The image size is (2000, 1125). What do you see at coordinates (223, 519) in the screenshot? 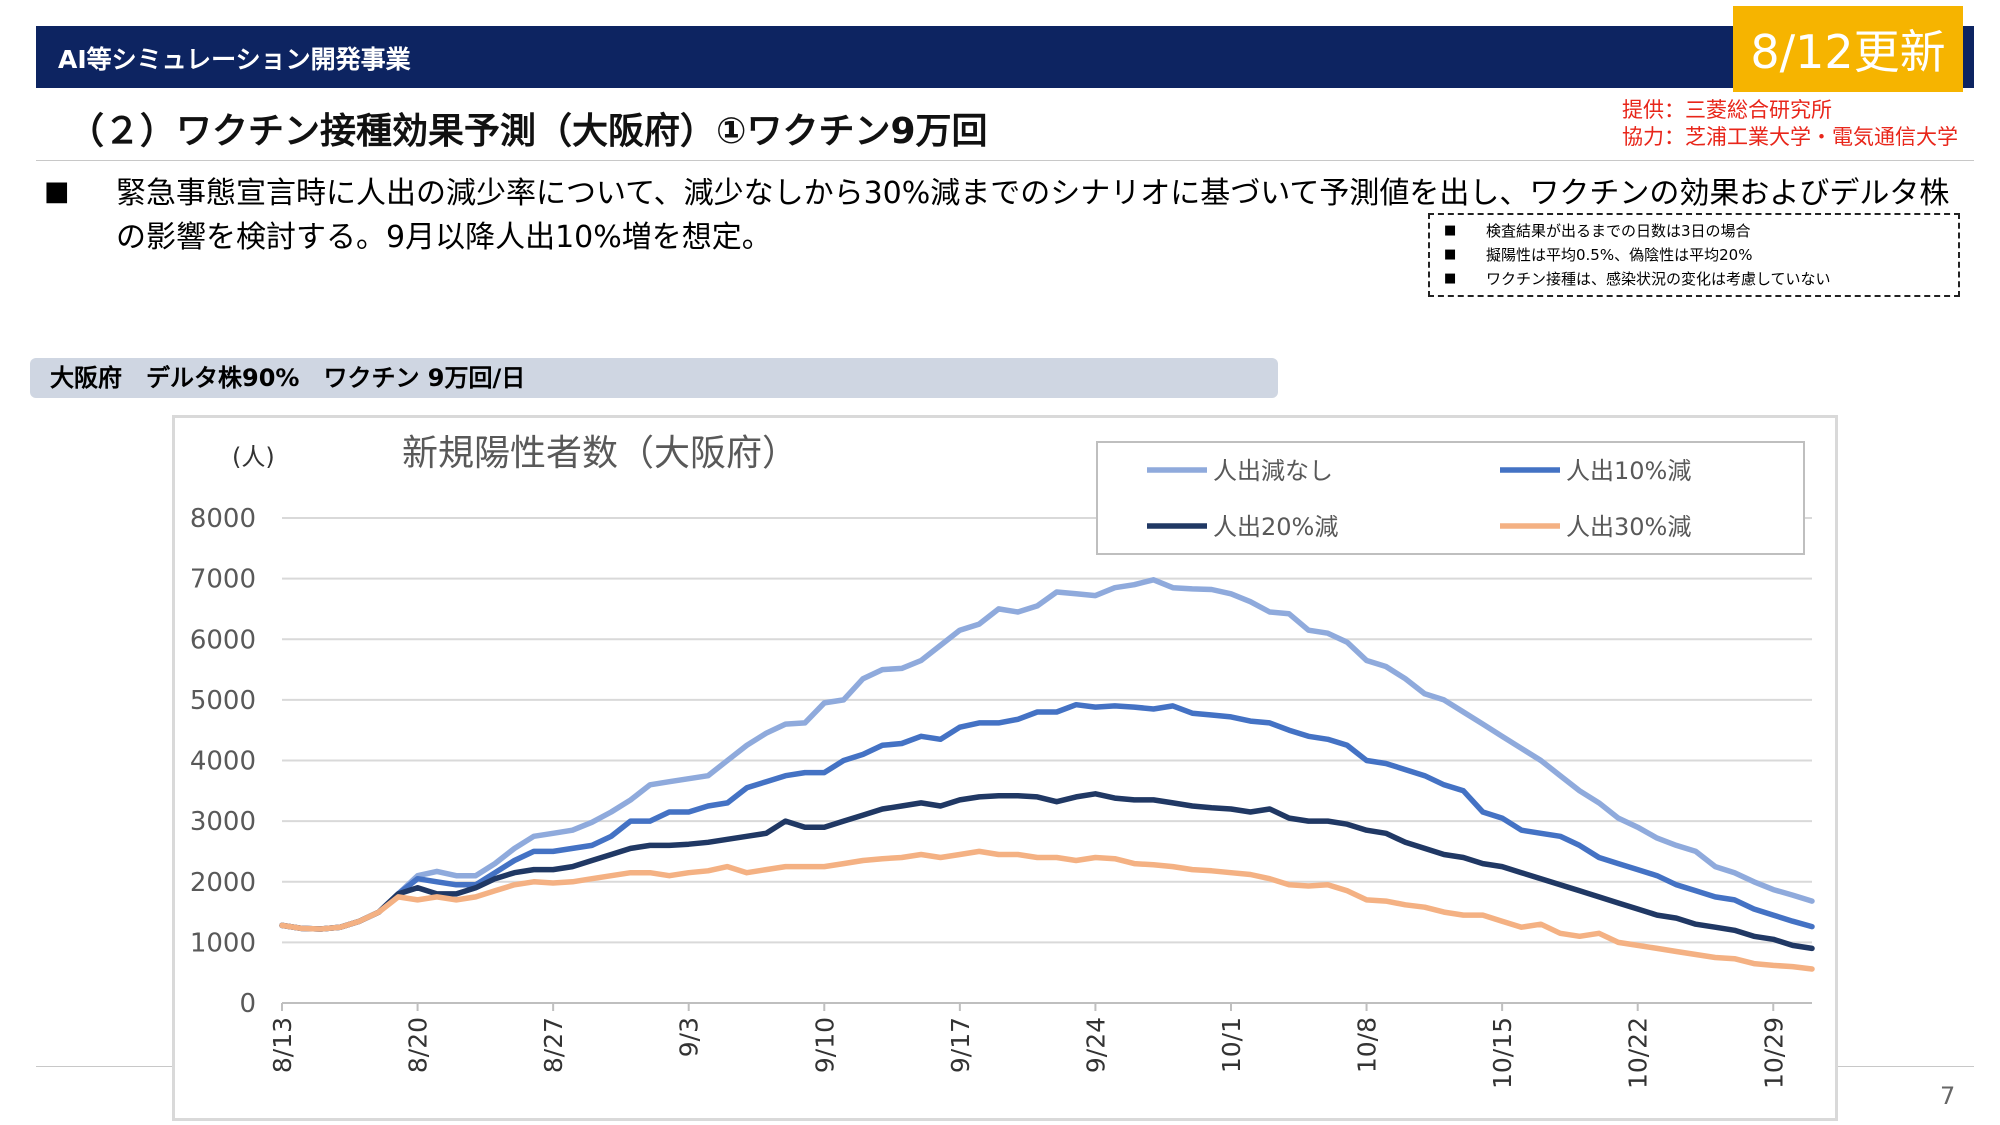
I see `y-tick-label: 8000` at bounding box center [223, 519].